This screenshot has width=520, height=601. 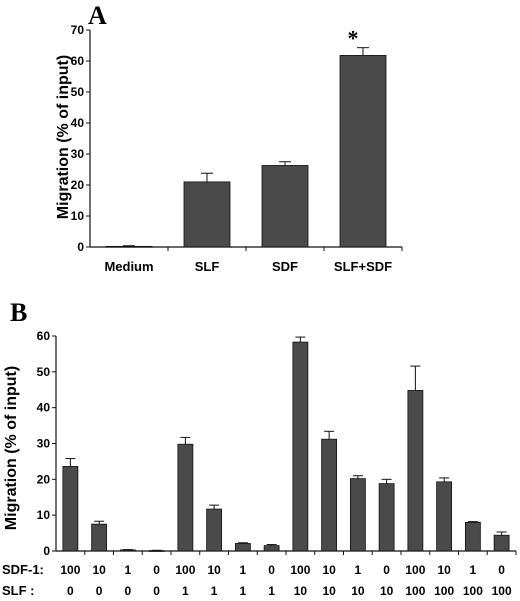 What do you see at coordinates (18, 590) in the screenshot?
I see `slf-row-label: SLF :` at bounding box center [18, 590].